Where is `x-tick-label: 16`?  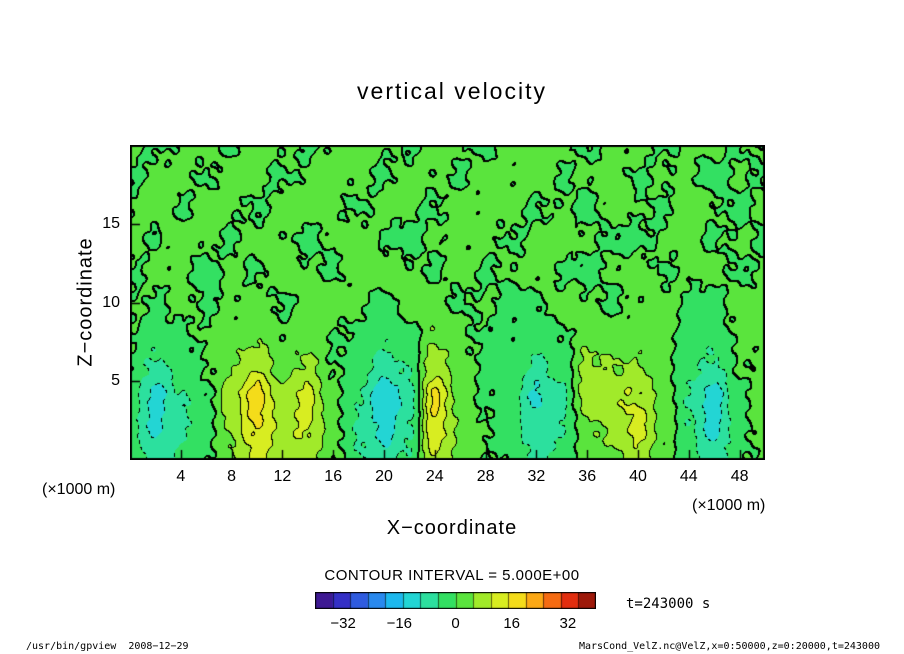
x-tick-label: 16 is located at coordinates (333, 476).